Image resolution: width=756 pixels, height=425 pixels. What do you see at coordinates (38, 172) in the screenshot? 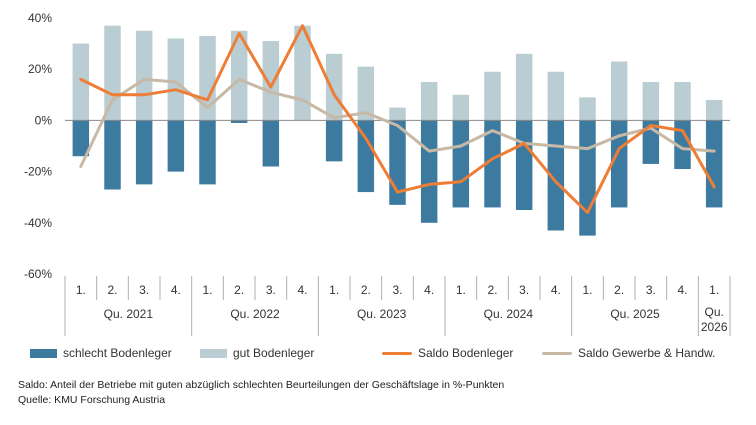
I see `y-tick-label: -20%` at bounding box center [38, 172].